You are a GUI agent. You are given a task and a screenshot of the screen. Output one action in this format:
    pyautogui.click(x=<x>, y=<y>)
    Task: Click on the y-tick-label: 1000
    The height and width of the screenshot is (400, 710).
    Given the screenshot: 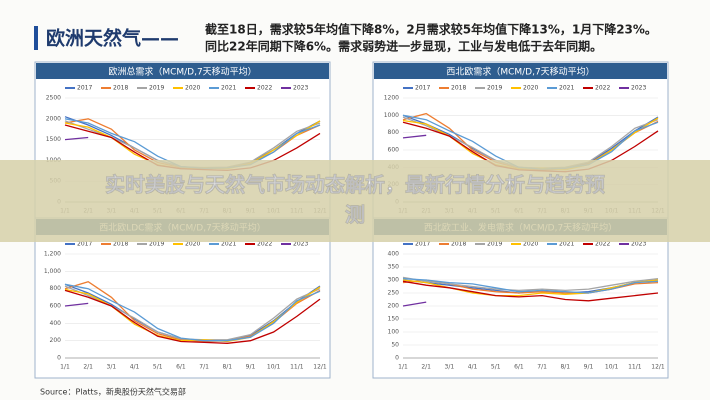 What is the action you would take?
    pyautogui.click(x=391, y=115)
    